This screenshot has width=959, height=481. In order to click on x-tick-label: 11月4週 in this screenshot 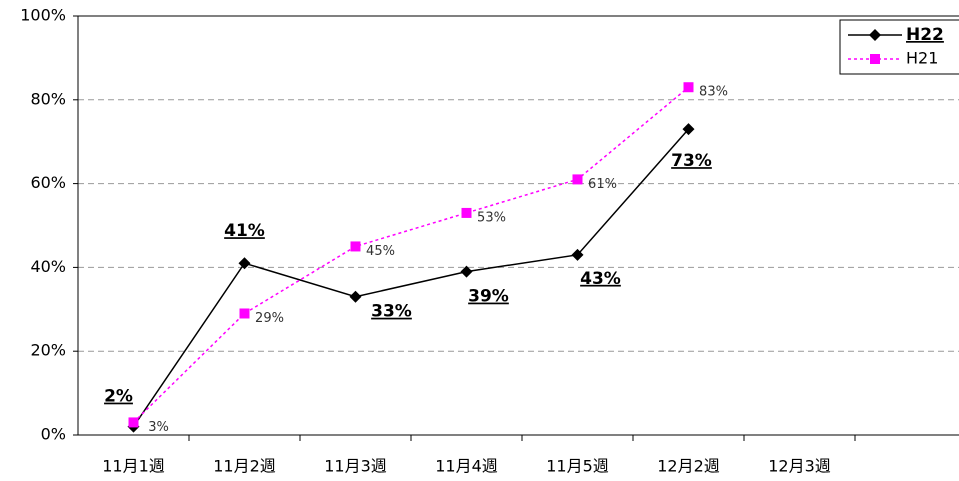, I will do `click(466, 466)`.